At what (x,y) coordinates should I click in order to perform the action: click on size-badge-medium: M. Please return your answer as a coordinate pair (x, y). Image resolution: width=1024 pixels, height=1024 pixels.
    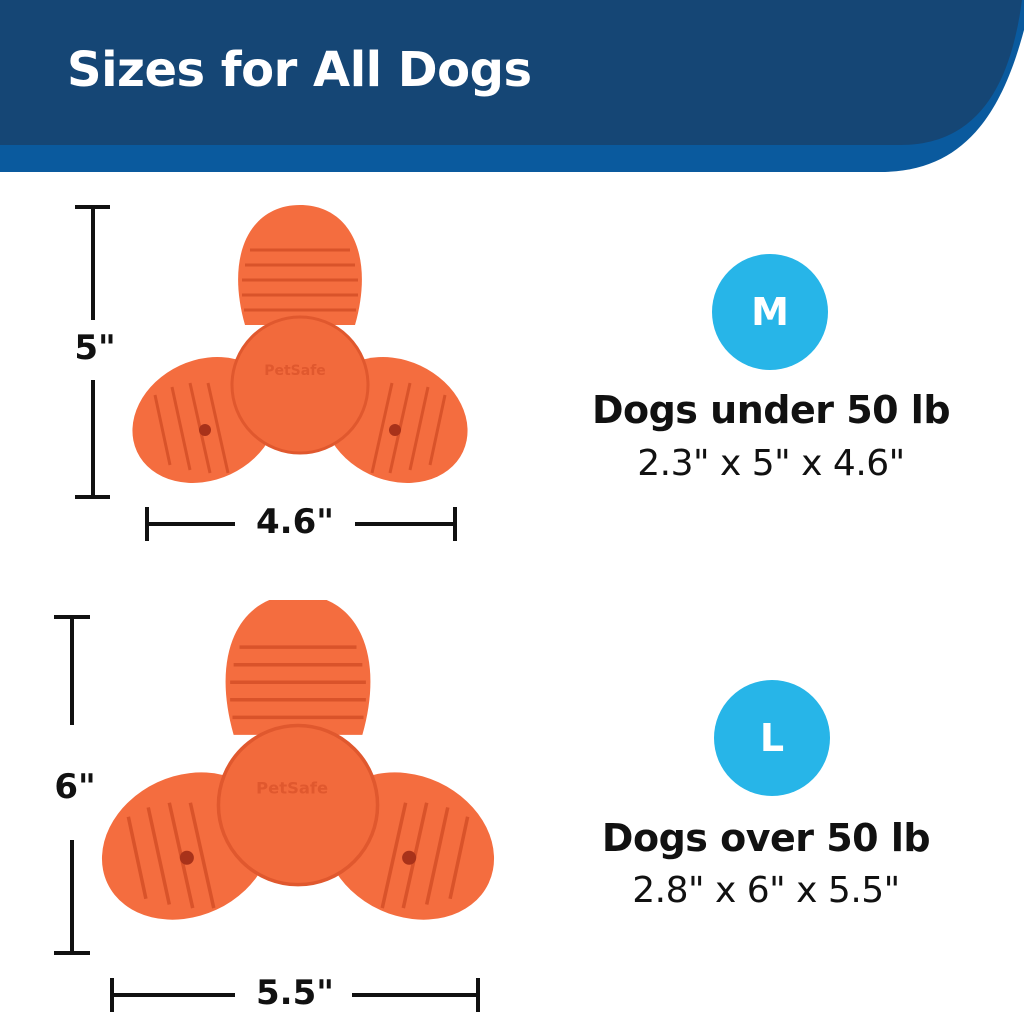
    Looking at the image, I should click on (770, 312).